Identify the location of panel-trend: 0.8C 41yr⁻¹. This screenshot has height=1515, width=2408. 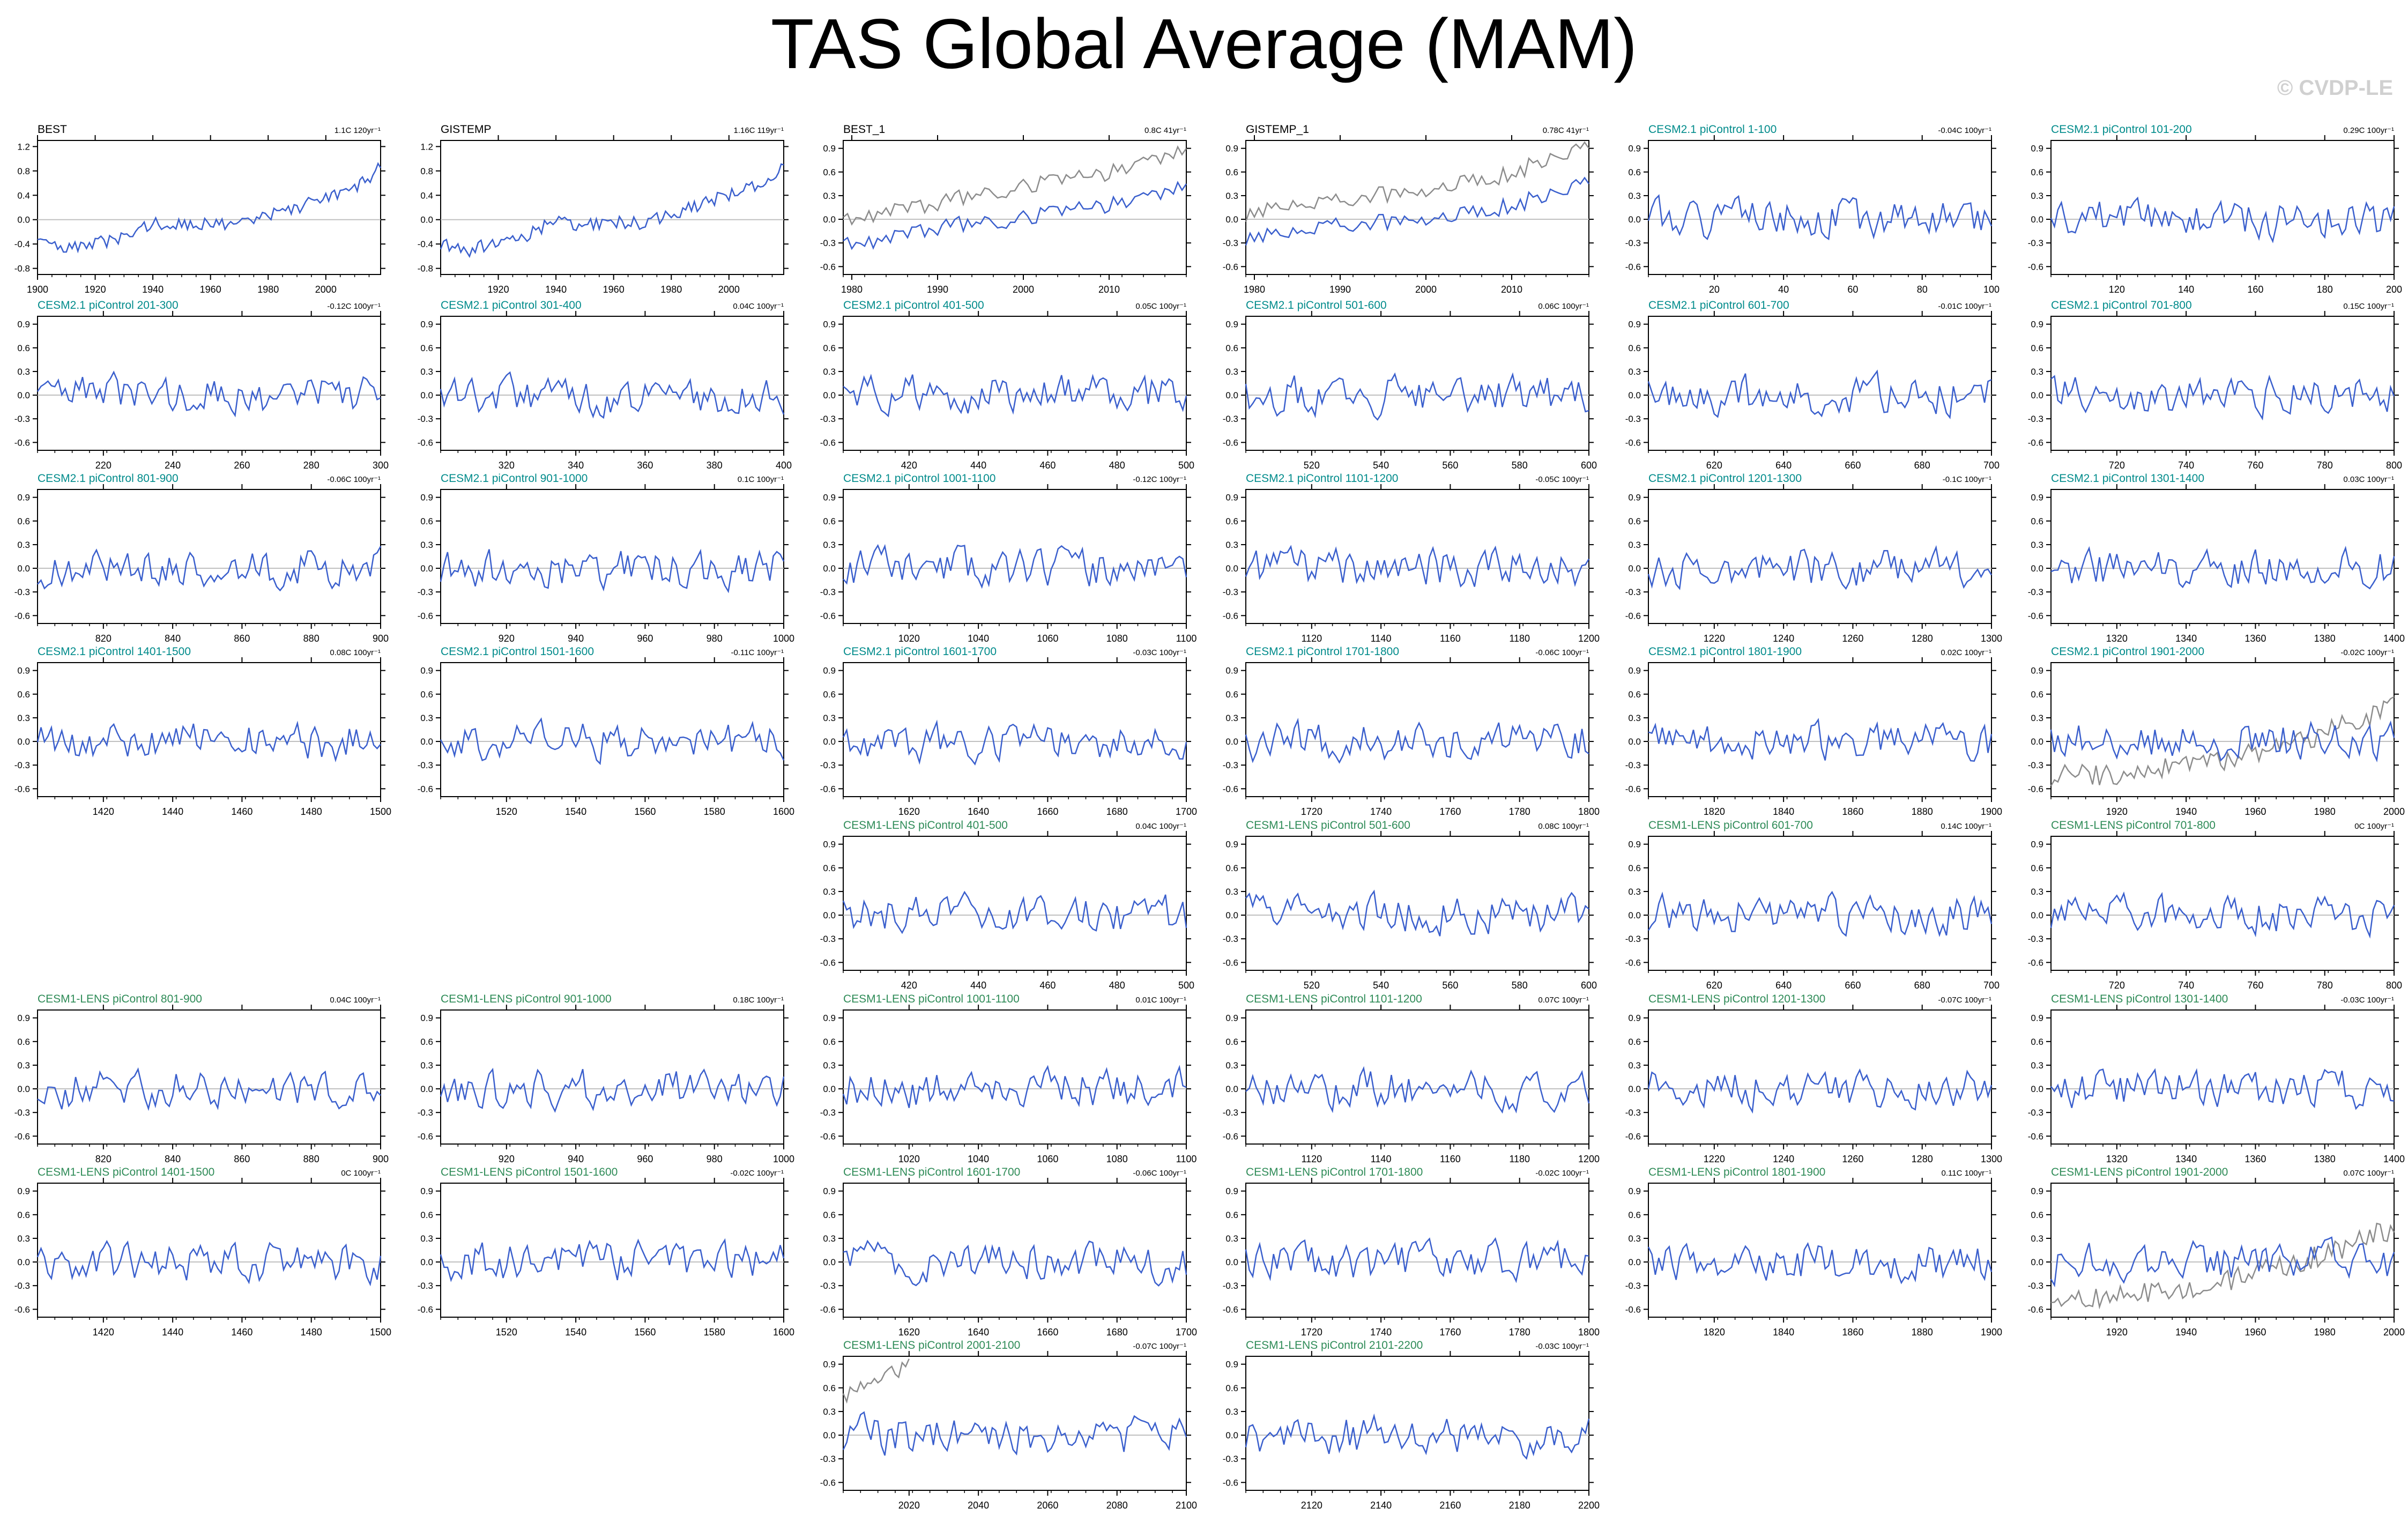
(1165, 130).